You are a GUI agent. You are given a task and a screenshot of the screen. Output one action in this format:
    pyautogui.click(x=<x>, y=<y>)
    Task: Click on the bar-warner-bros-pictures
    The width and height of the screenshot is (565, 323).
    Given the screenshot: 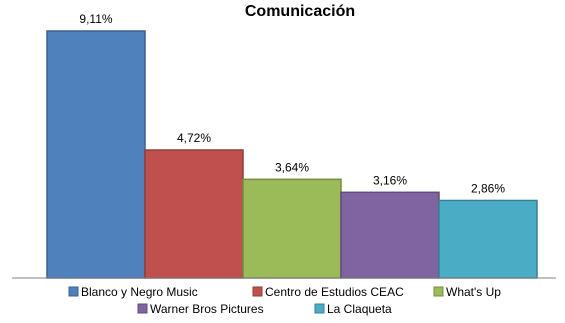 What is the action you would take?
    pyautogui.click(x=390, y=235)
    